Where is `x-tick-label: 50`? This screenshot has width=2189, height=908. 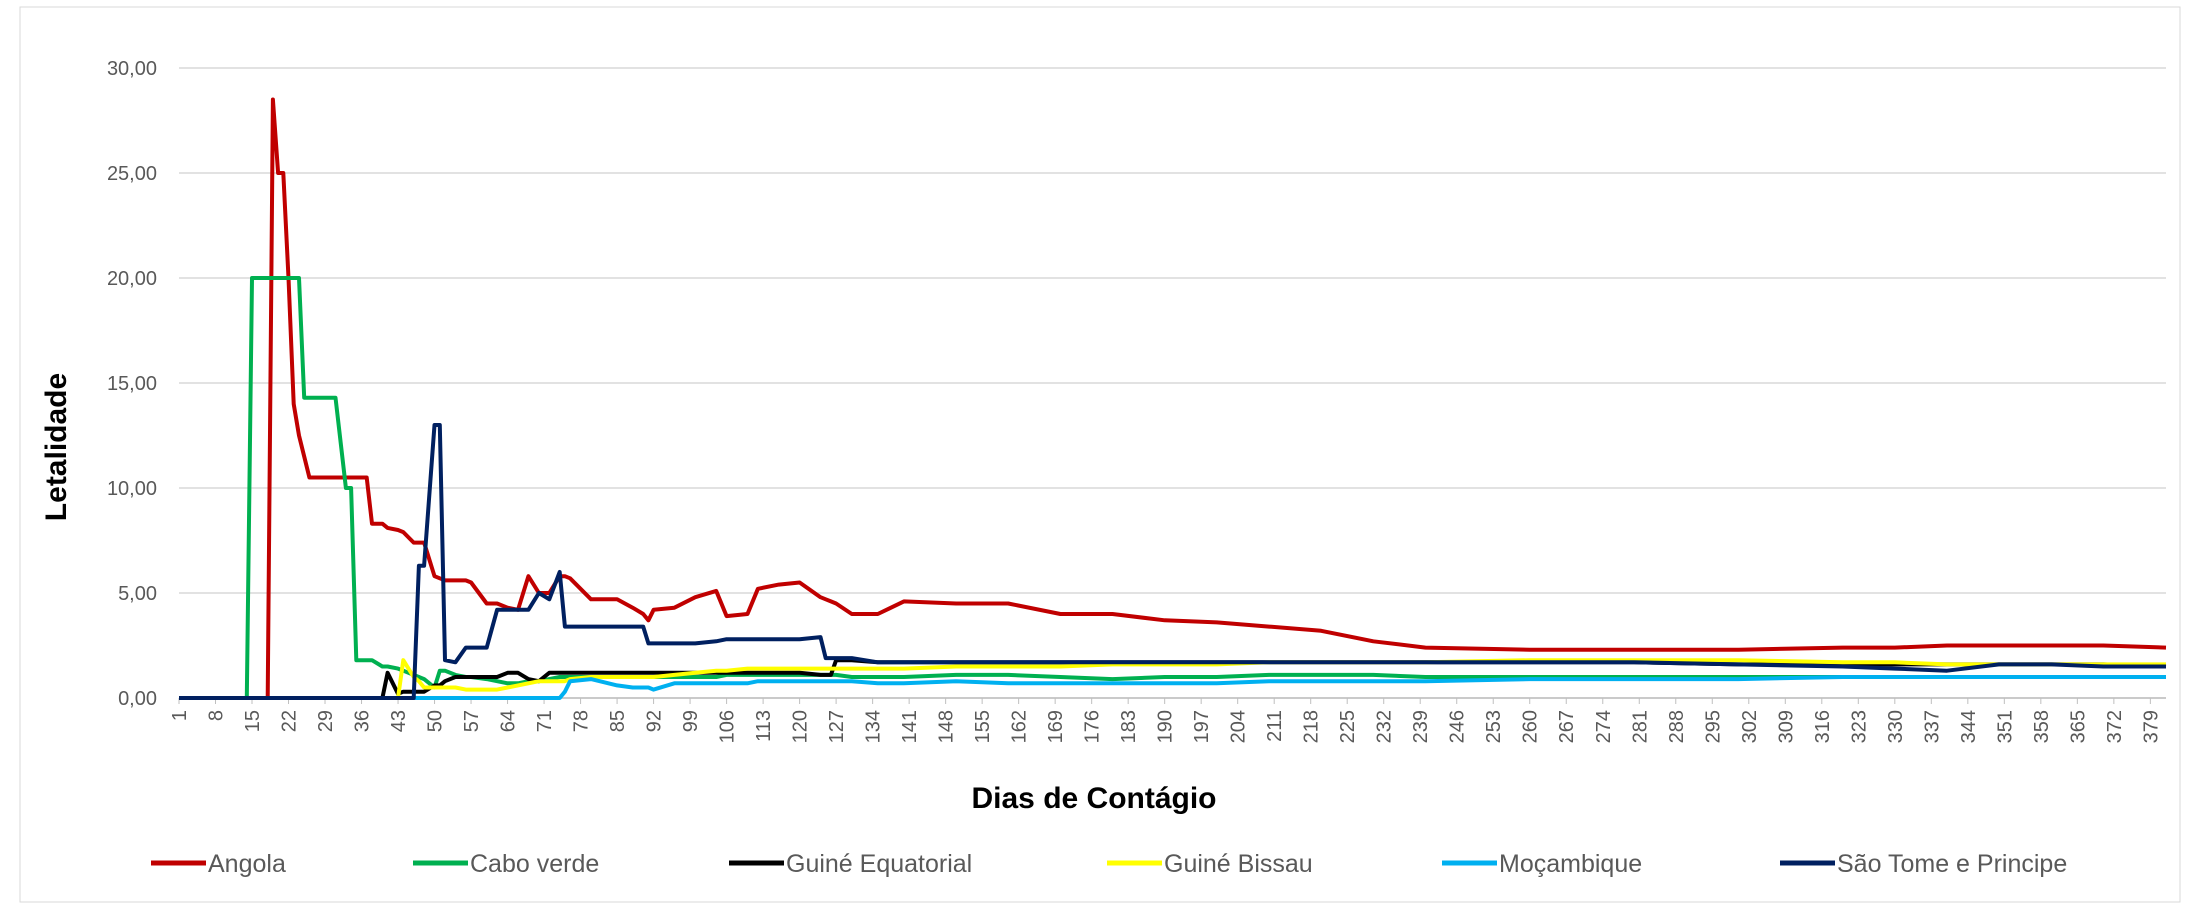 x-tick-label: 50 is located at coordinates (436, 721).